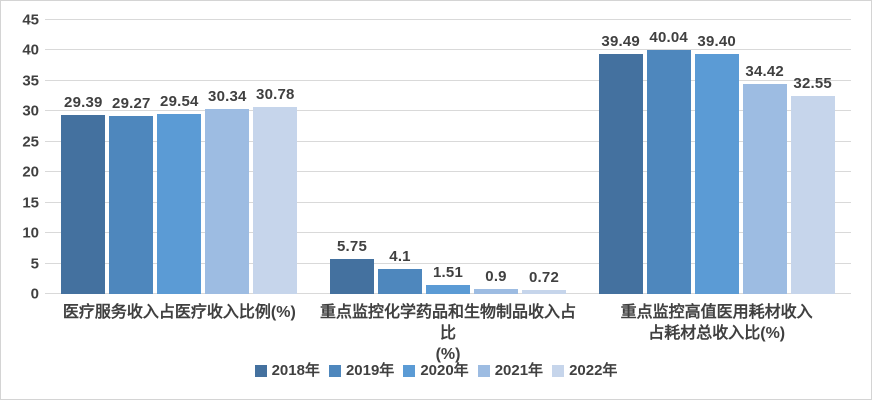  I want to click on legend-item-2020年: 2020年, so click(436, 370).